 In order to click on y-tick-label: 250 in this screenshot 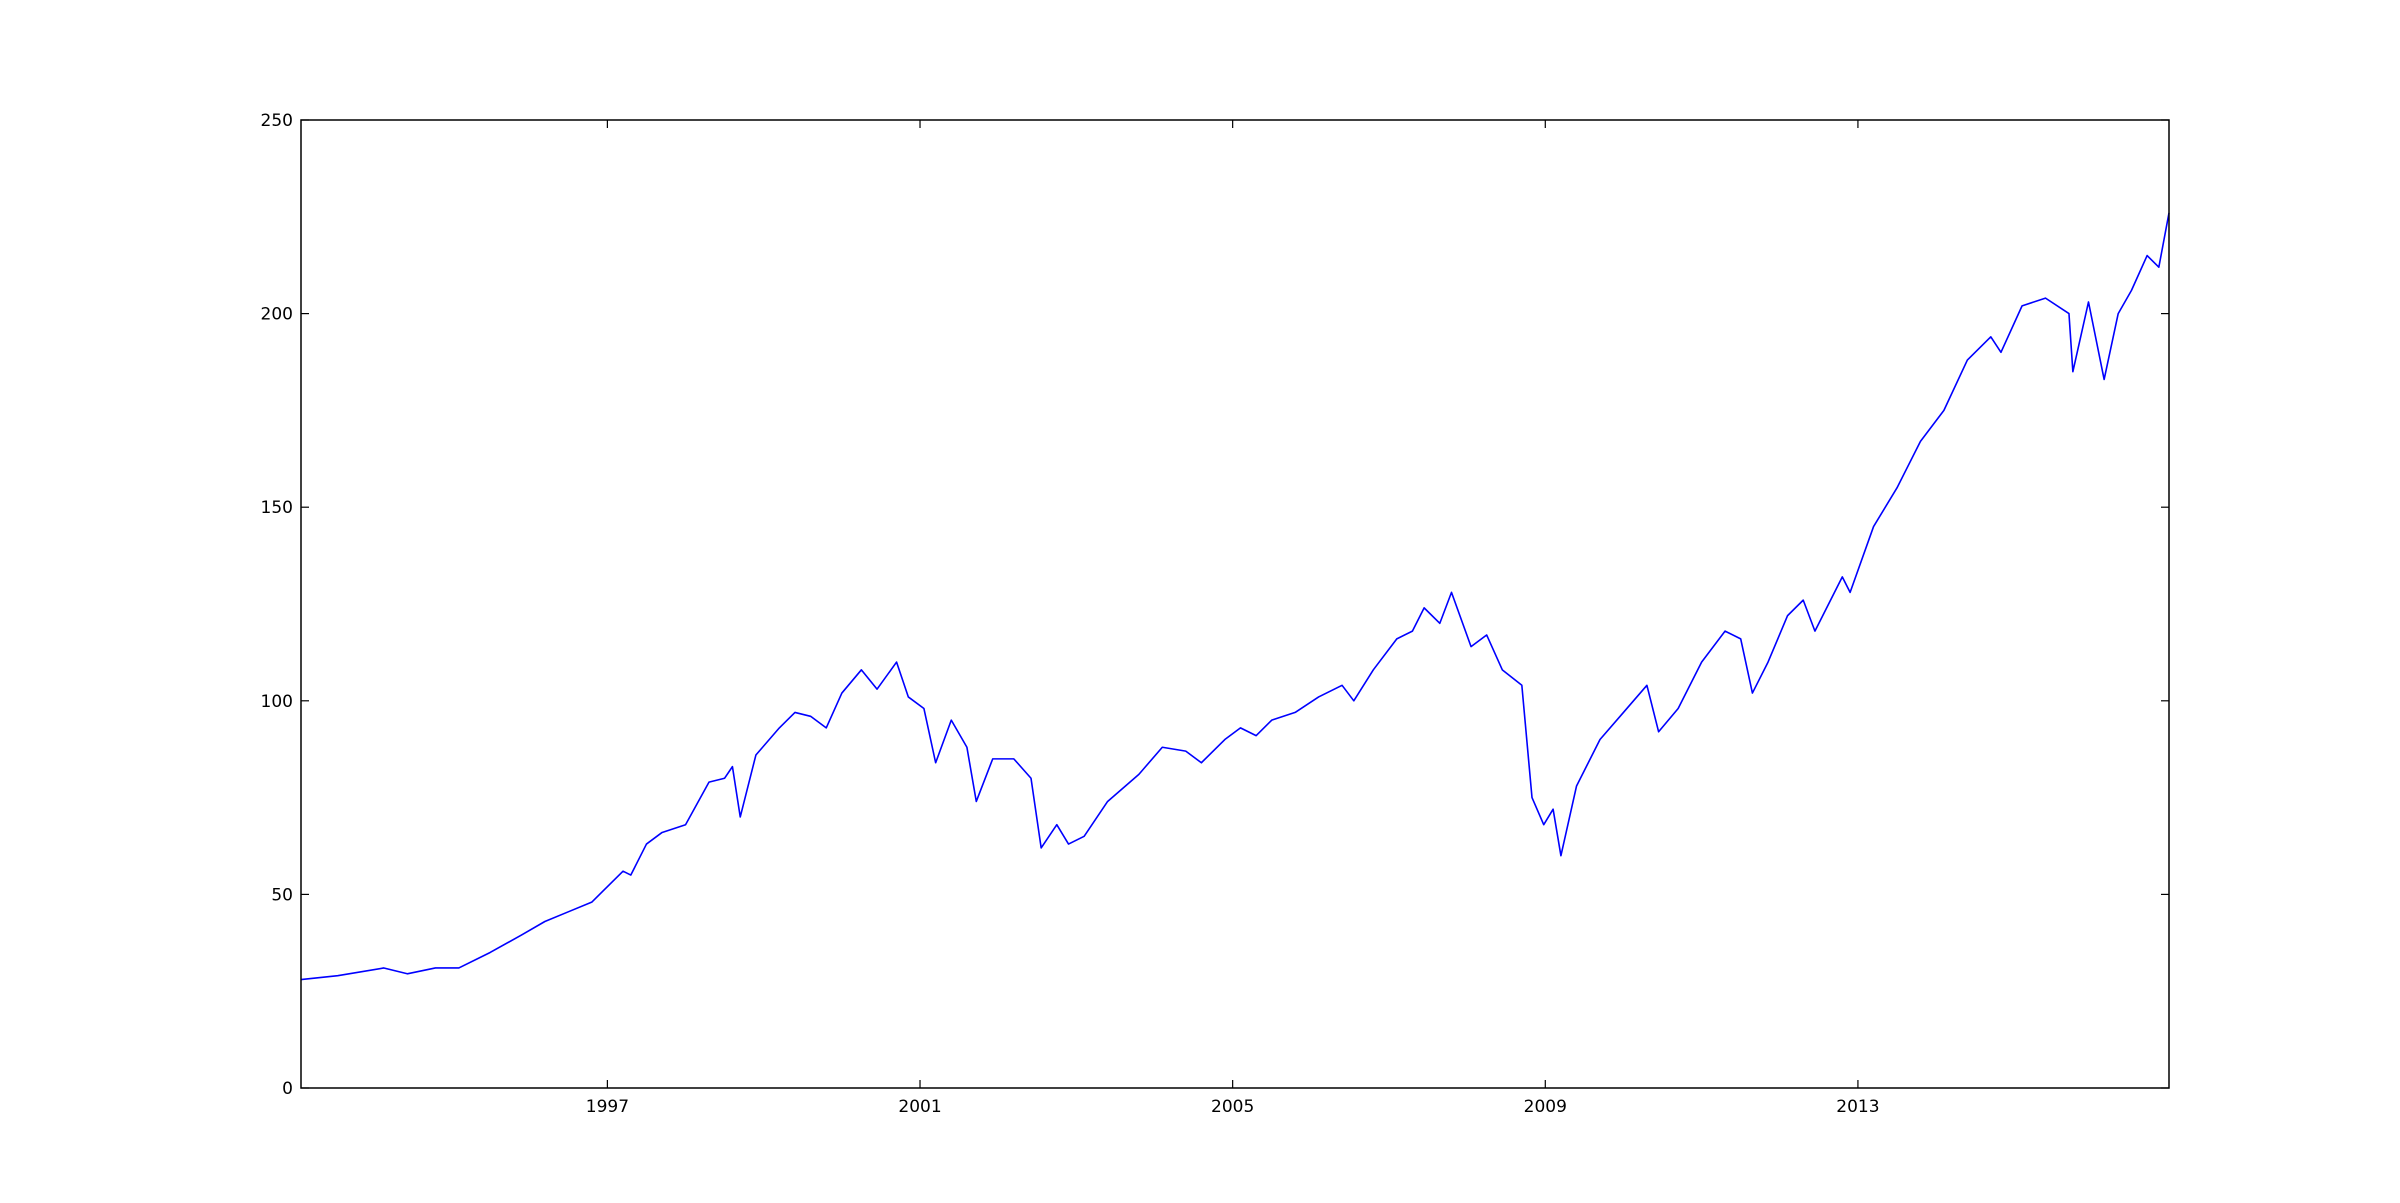, I will do `click(277, 121)`.